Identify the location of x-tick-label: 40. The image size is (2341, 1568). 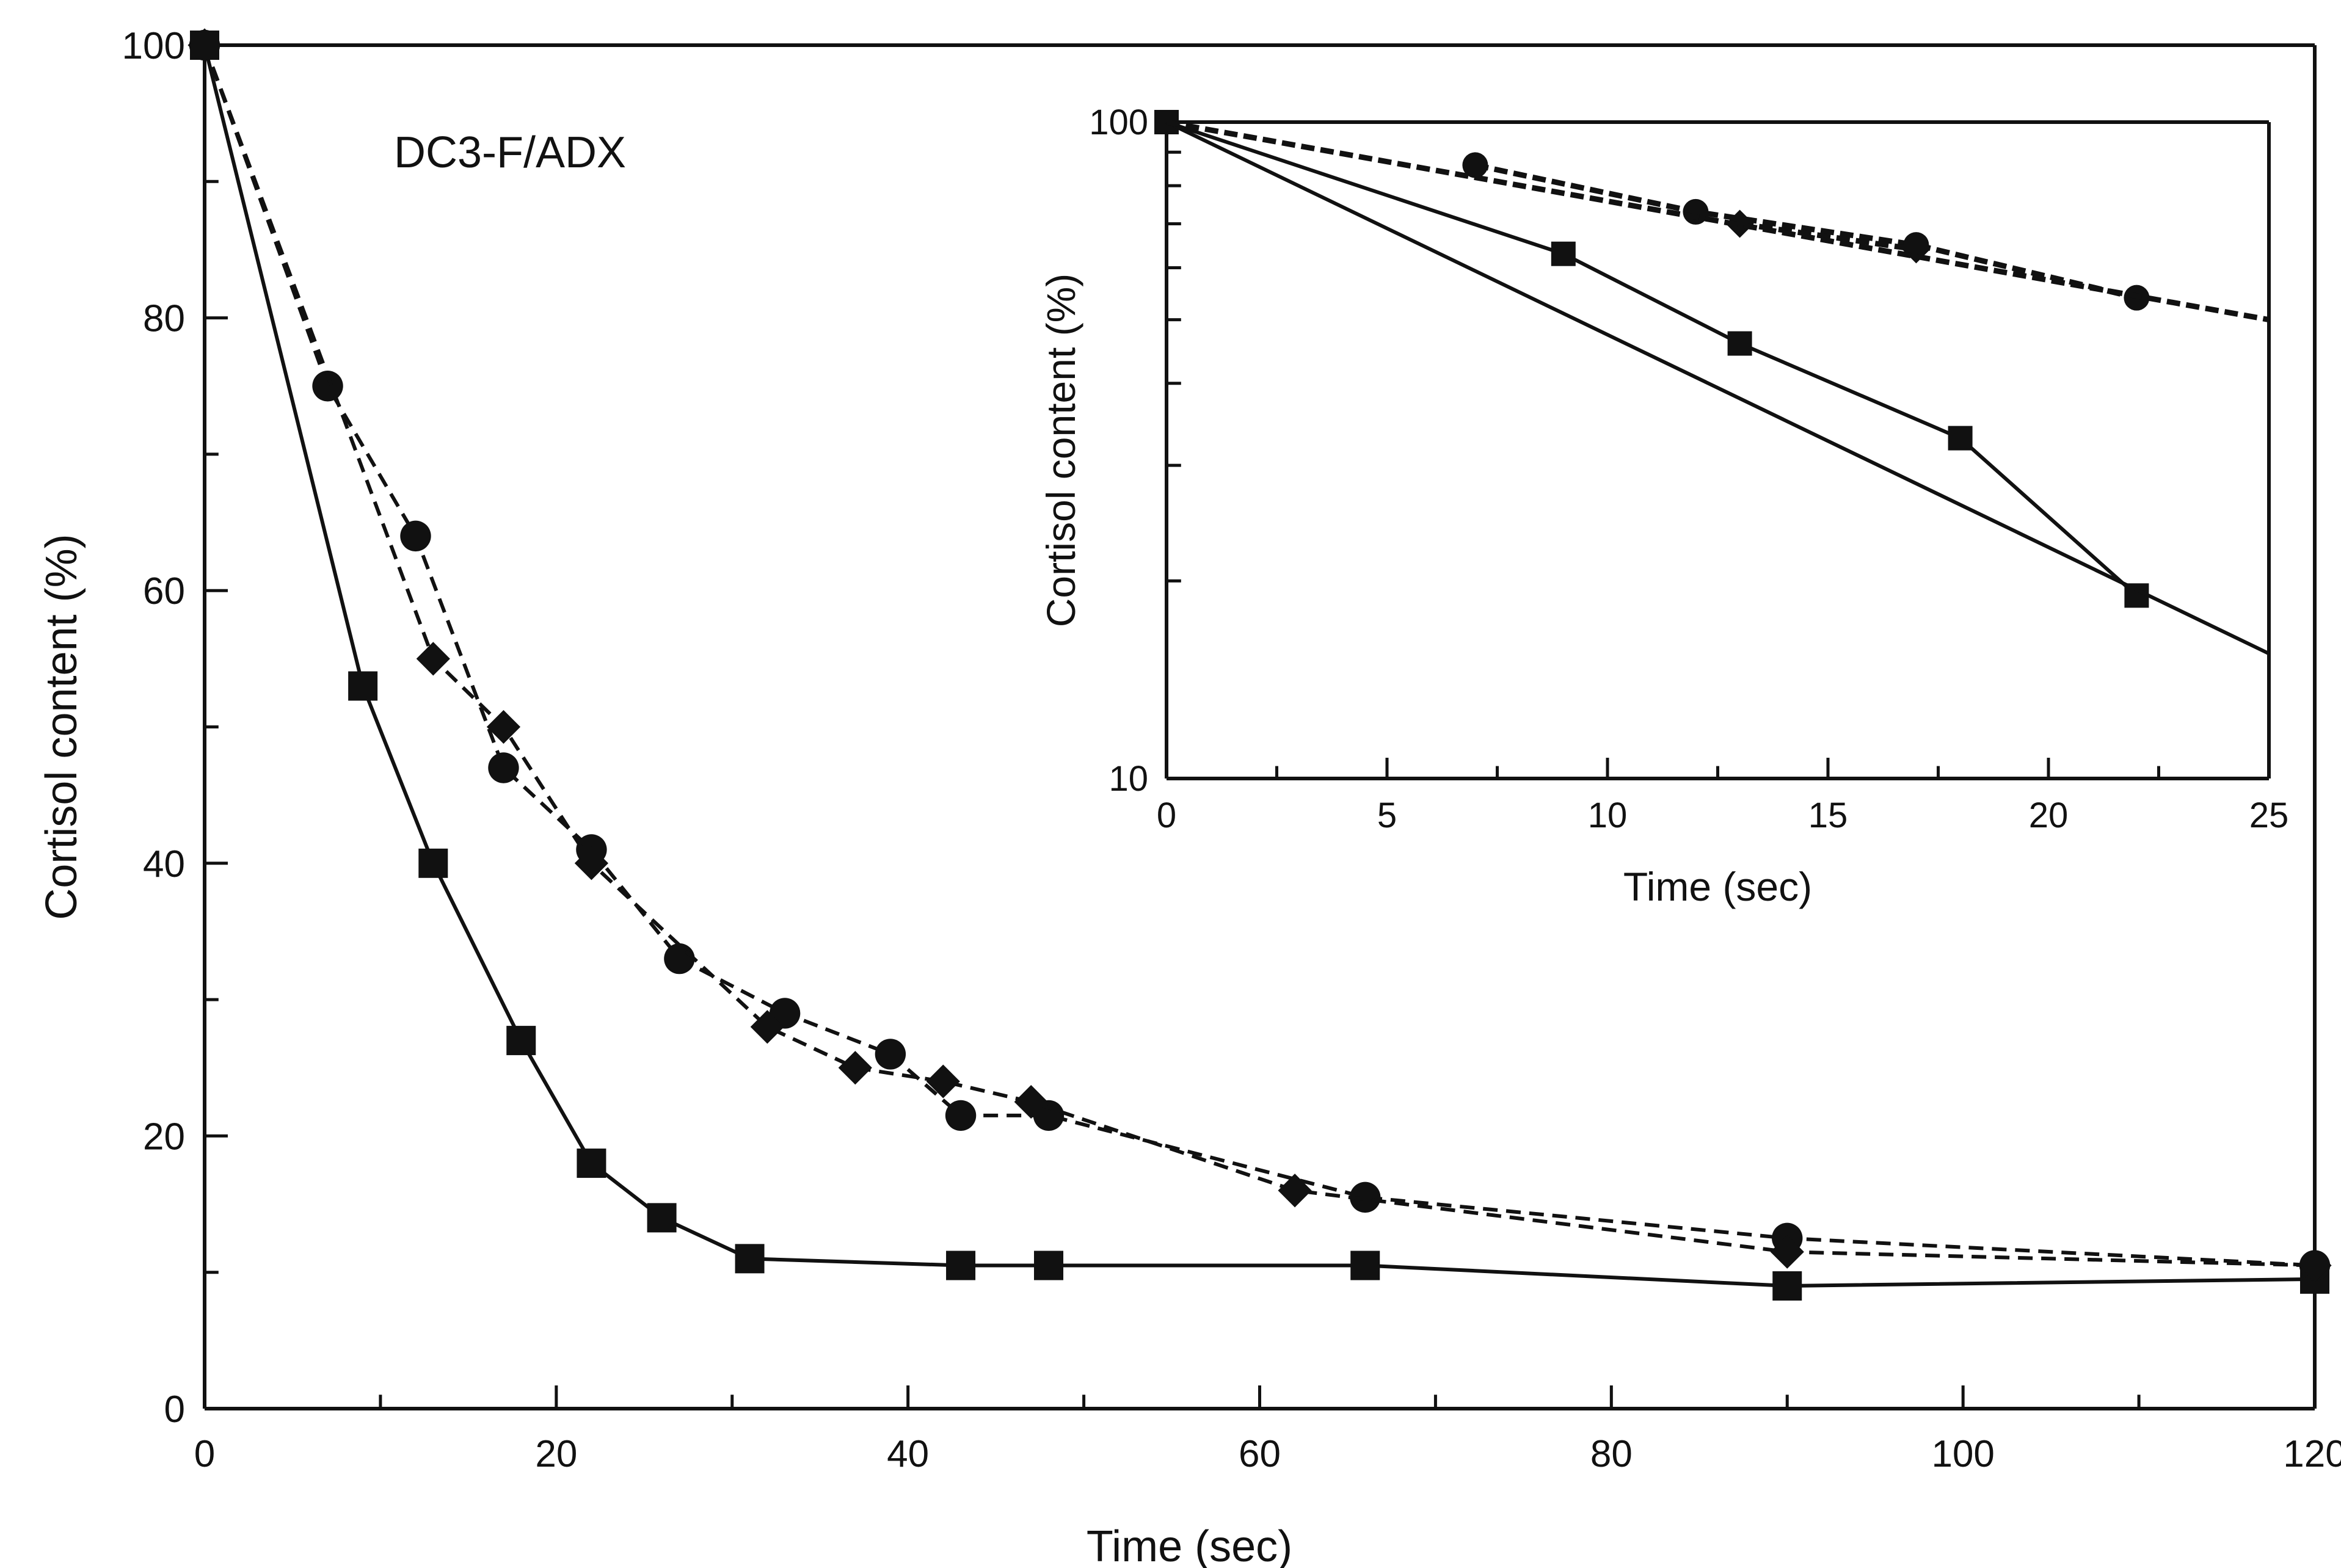
(908, 1454).